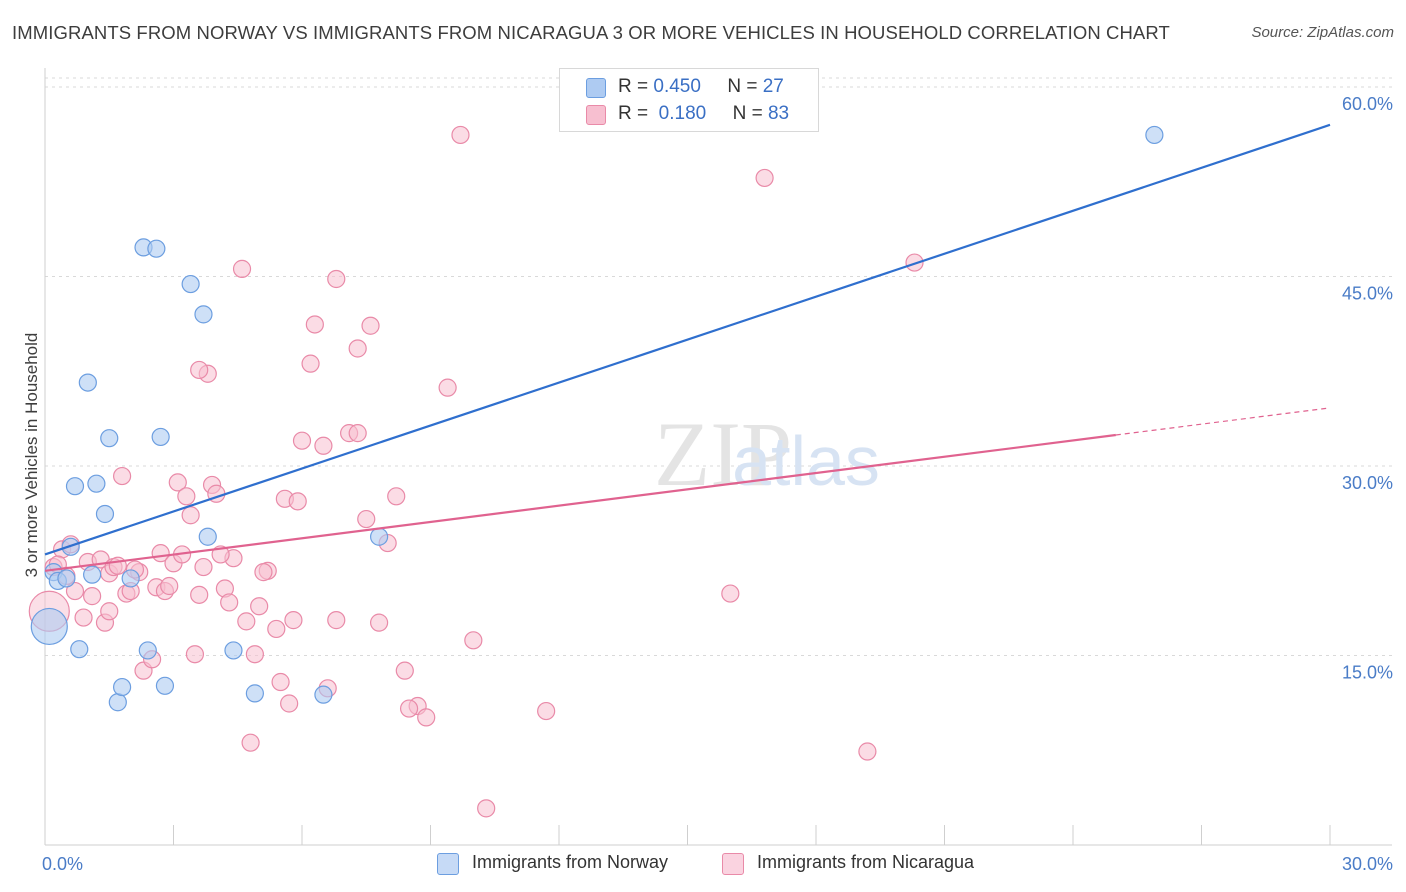  I want to click on norway-legend-swatch-icon, so click(448, 864).